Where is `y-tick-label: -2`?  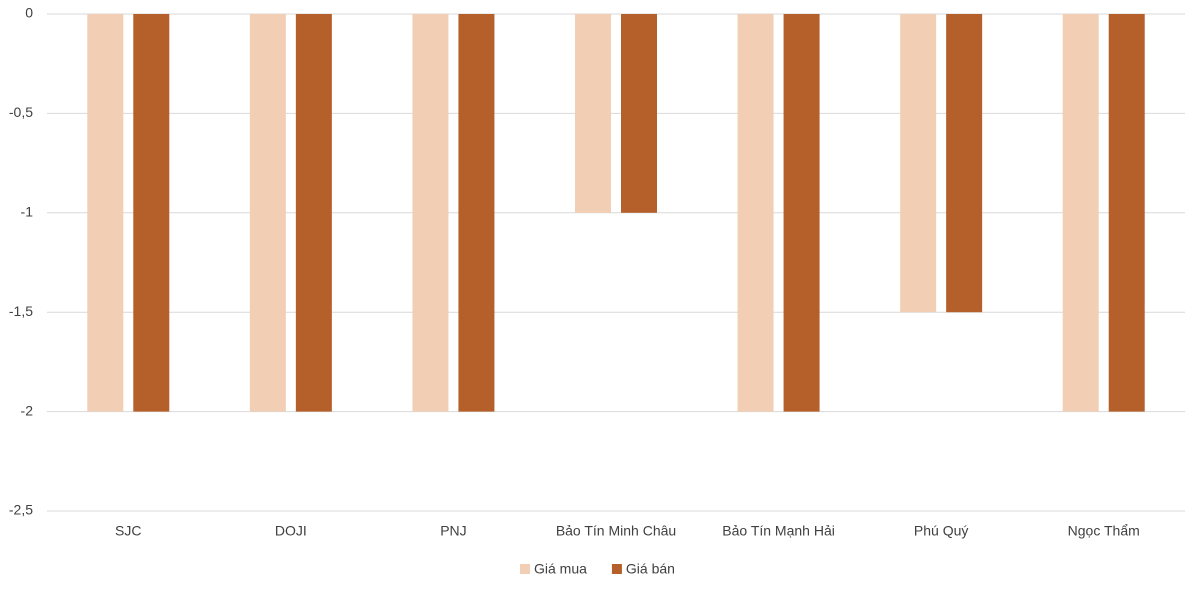
y-tick-label: -2 is located at coordinates (27, 410).